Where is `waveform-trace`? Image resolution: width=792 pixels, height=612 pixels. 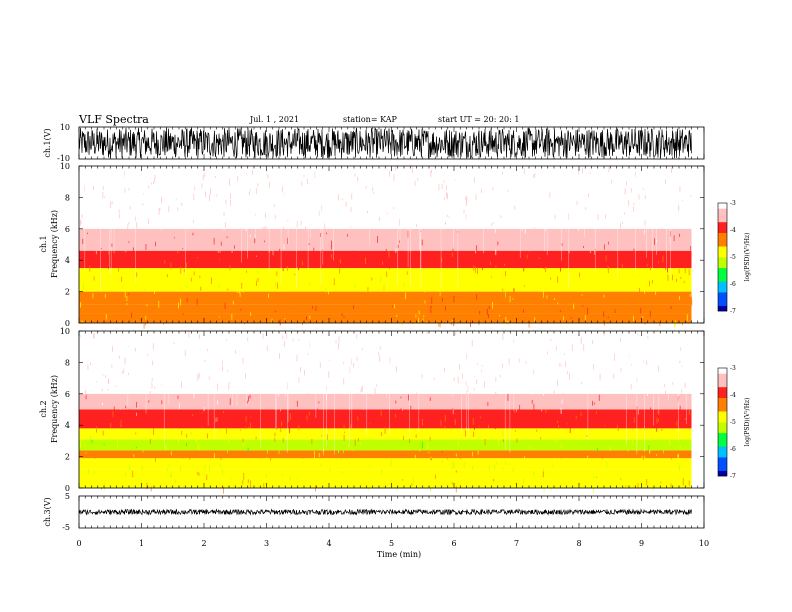 waveform-trace is located at coordinates (385, 512).